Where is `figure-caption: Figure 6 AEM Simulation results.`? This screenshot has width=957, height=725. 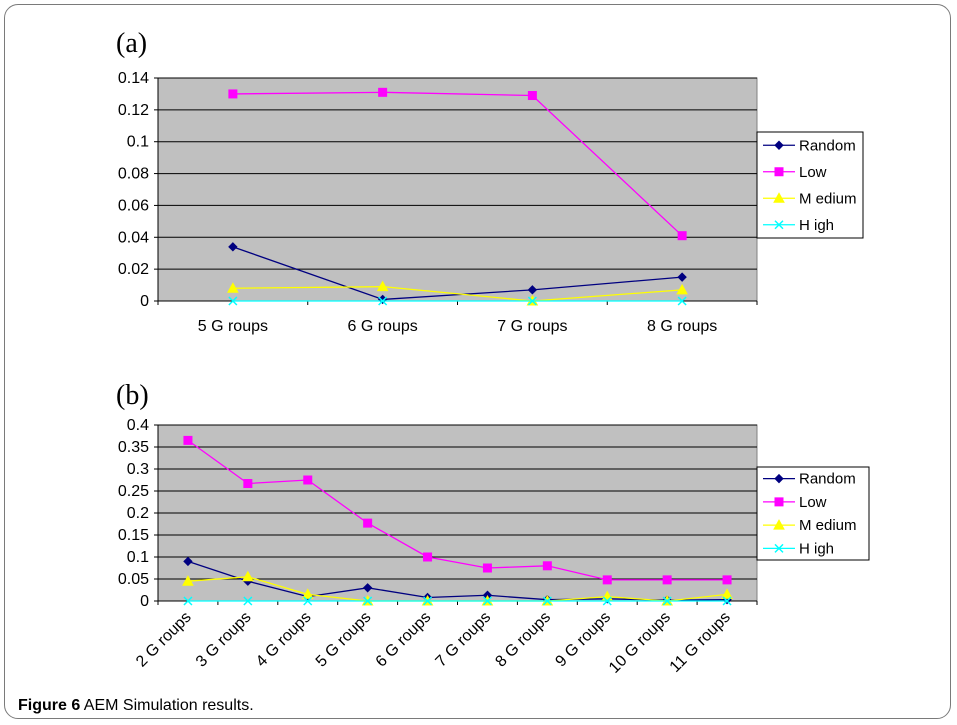
figure-caption: Figure 6 AEM Simulation results. is located at coordinates (136, 706).